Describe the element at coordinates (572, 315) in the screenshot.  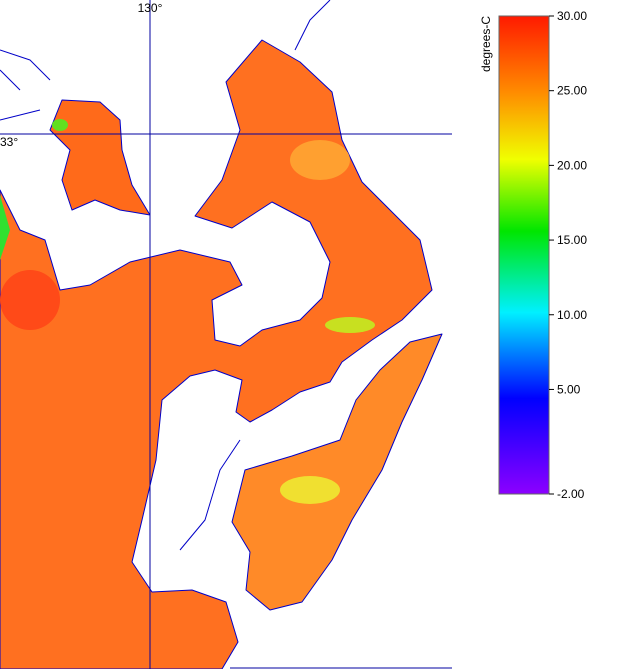
I see `colorbar-tick-label: 10.00` at that location.